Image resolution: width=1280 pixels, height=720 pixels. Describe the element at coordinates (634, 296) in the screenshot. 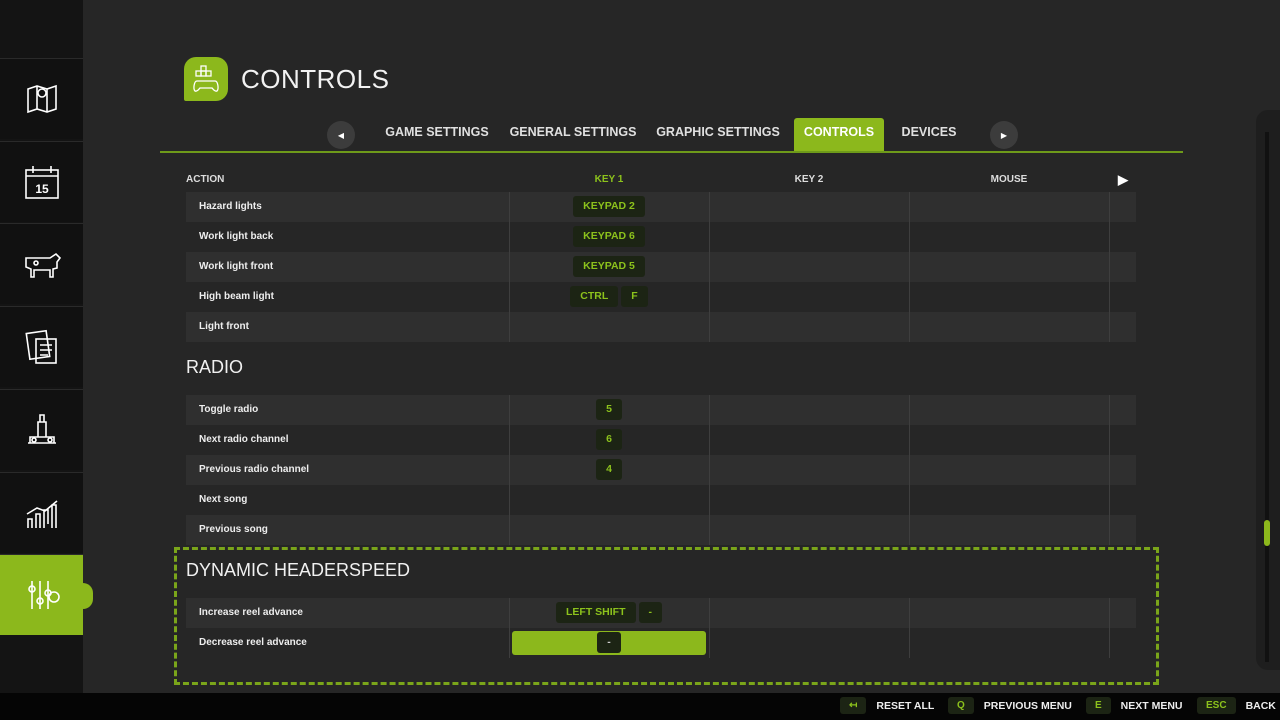

I see `key-chip: F` at that location.